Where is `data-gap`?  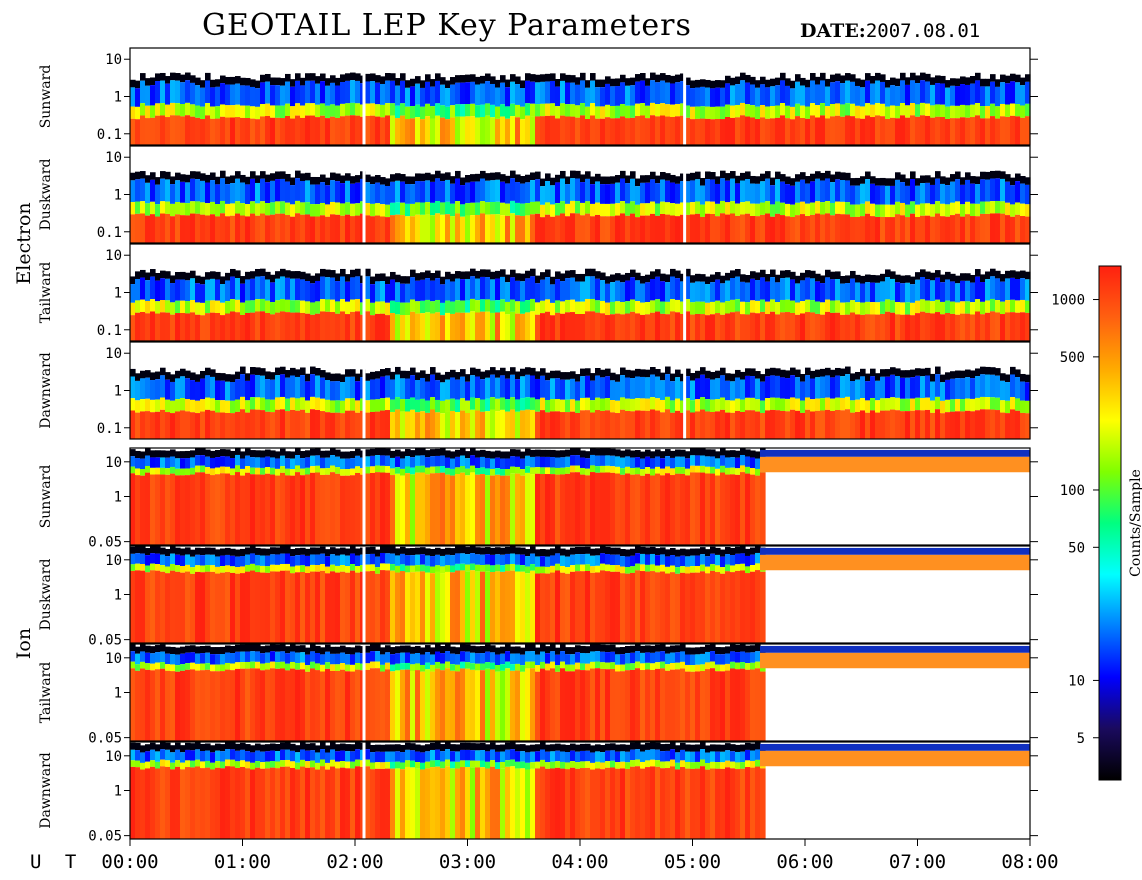 data-gap is located at coordinates (364, 390).